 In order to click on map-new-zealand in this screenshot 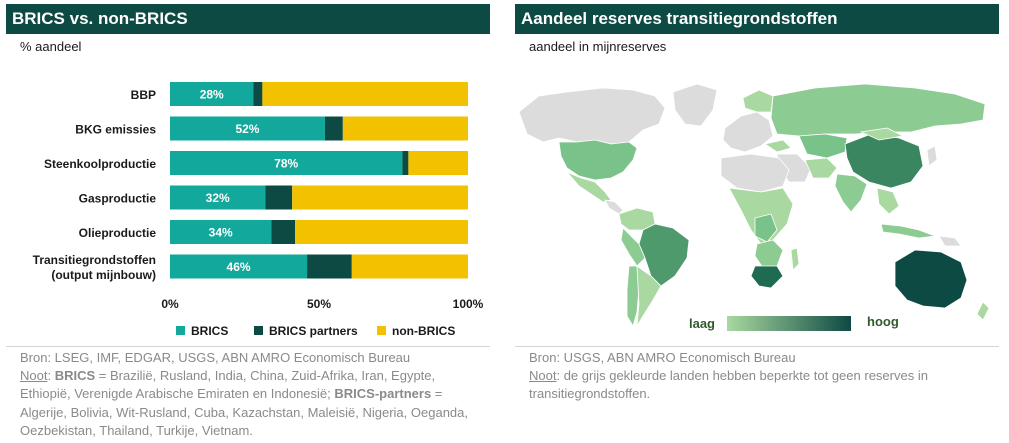, I will do `click(983, 311)`.